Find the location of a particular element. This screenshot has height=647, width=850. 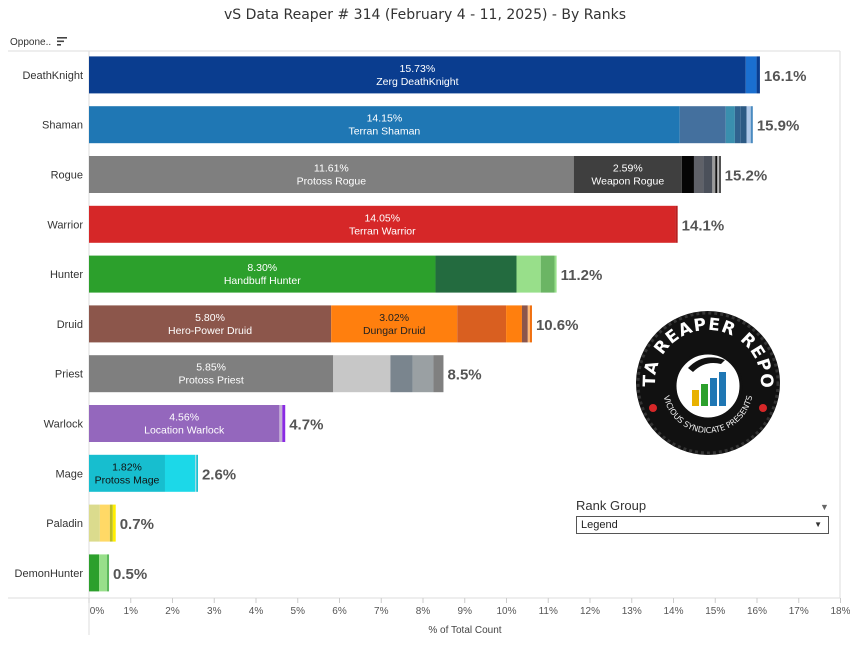

x-tick-label: 6% is located at coordinates (339, 611).